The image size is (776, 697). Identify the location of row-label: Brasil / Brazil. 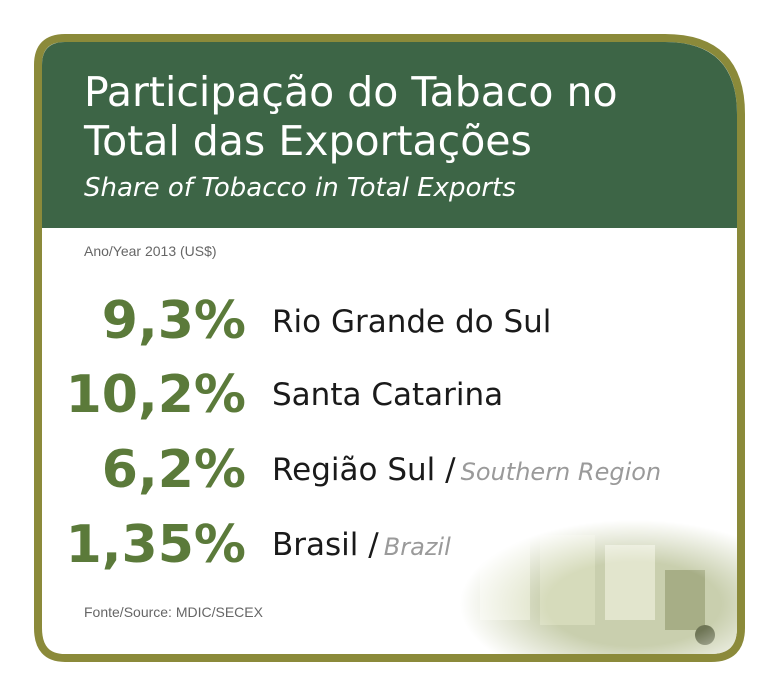
(361, 545).